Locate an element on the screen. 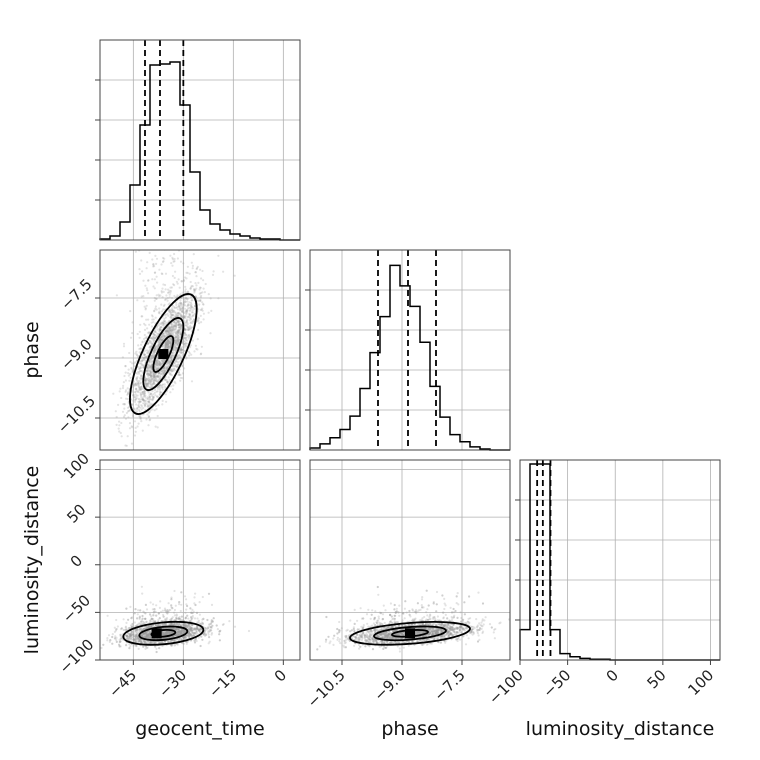 The image size is (760, 760). histogram-step is located at coordinates (199, 151).